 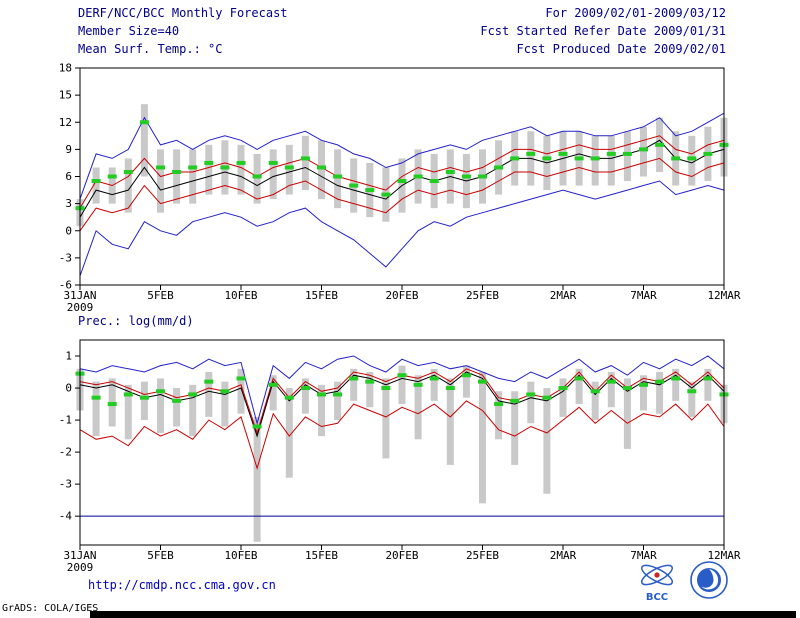 What do you see at coordinates (129, 31) in the screenshot?
I see `member-size: Member Size=40` at bounding box center [129, 31].